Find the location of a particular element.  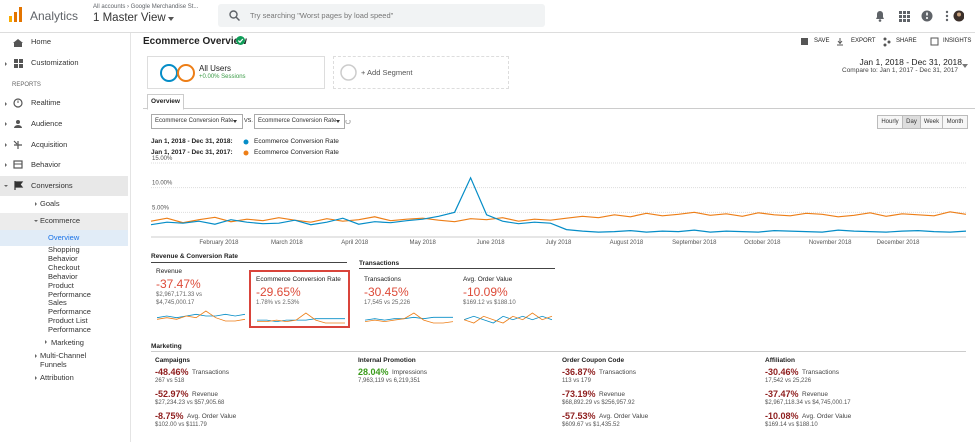

column-title: Campaigns is located at coordinates (173, 360).